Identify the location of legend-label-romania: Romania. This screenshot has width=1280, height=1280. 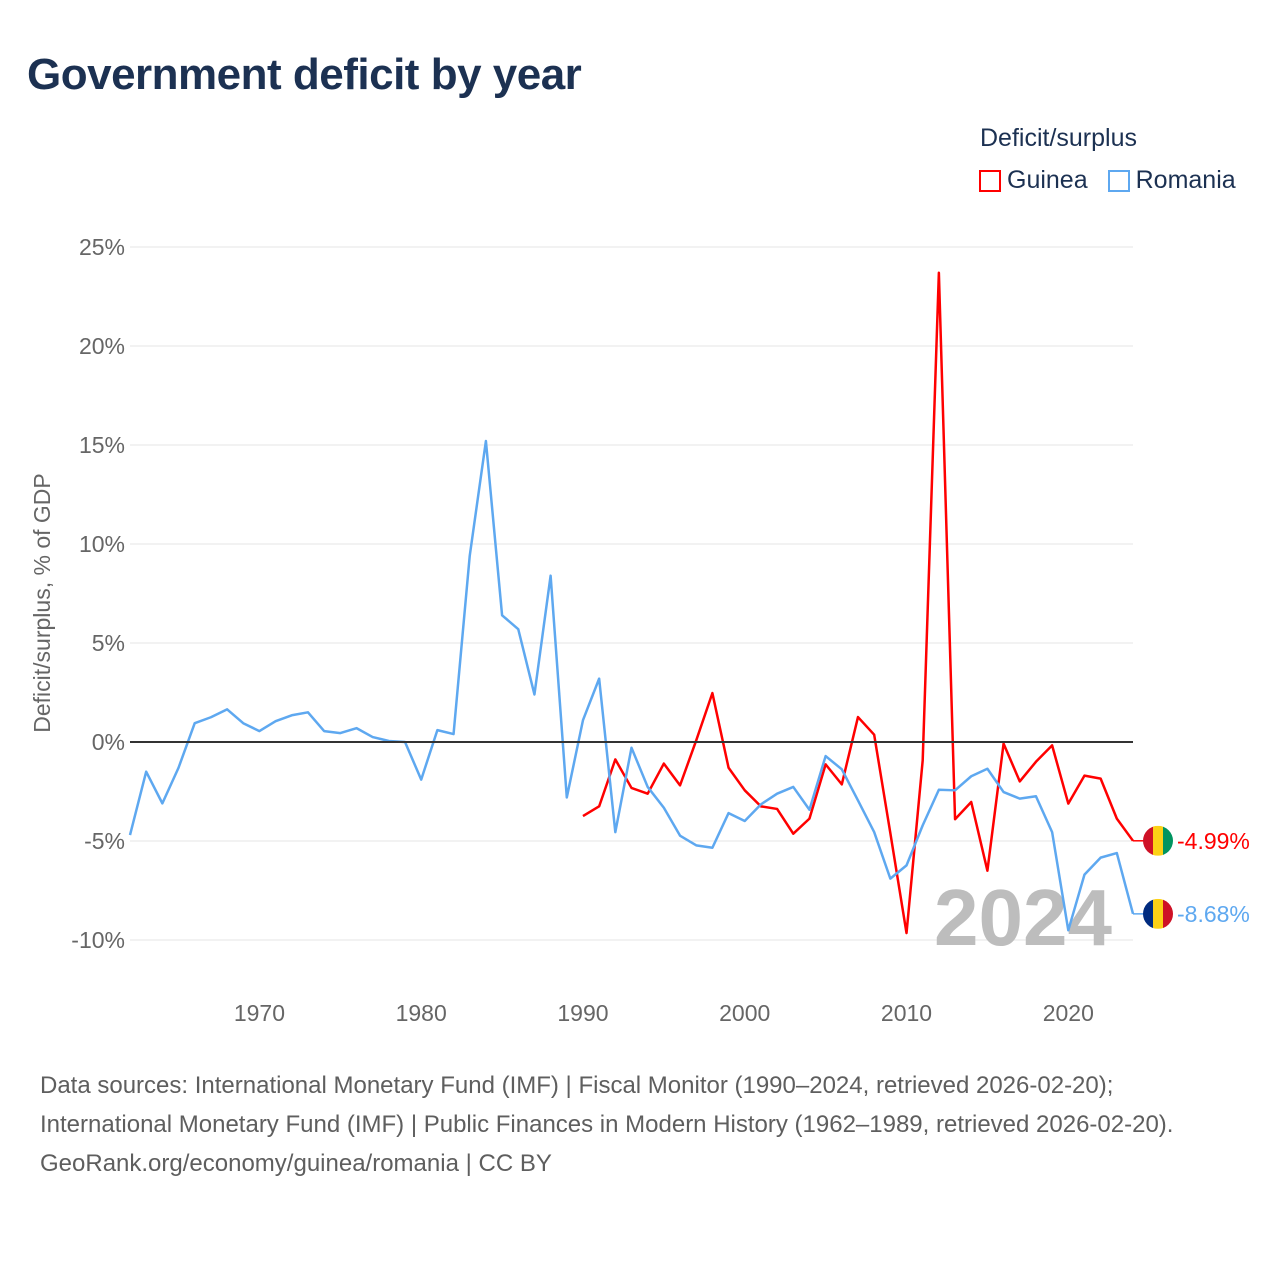
(1185, 180).